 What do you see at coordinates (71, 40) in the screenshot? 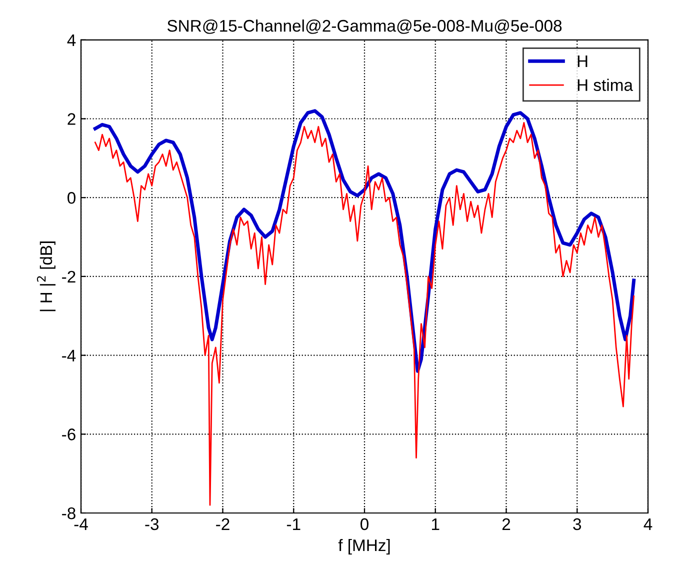
I see `y-tick-label: 4` at bounding box center [71, 40].